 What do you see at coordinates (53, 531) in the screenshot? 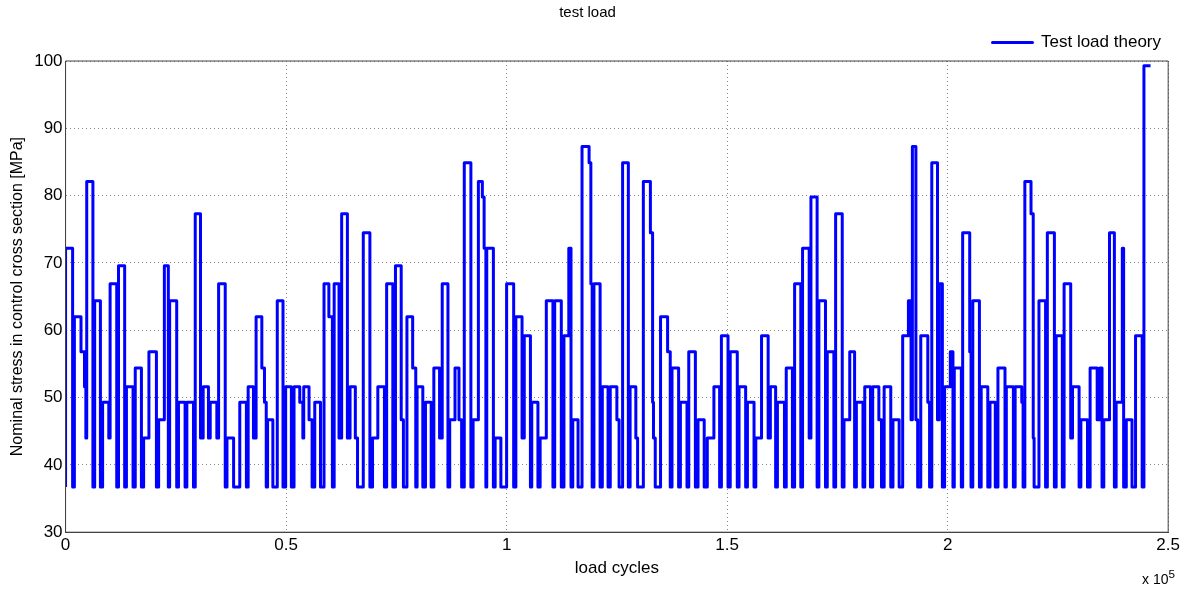
I see `y-tick-label: 30` at bounding box center [53, 531].